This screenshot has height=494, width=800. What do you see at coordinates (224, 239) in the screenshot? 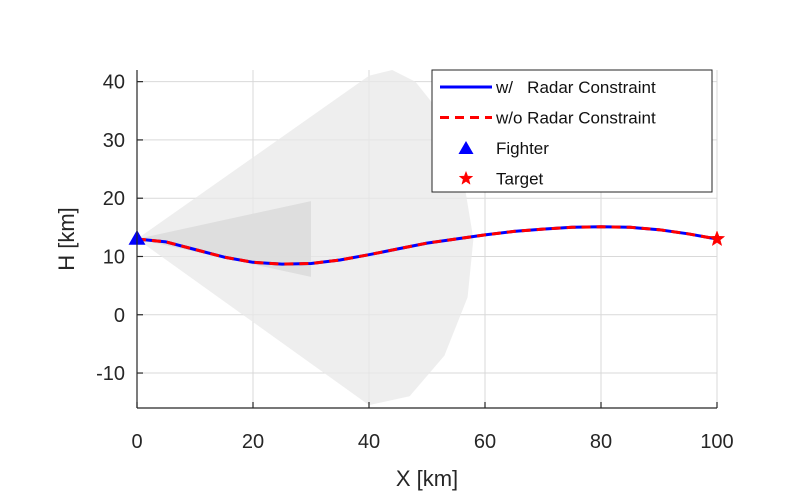
I see `radar-cone-inner` at bounding box center [224, 239].